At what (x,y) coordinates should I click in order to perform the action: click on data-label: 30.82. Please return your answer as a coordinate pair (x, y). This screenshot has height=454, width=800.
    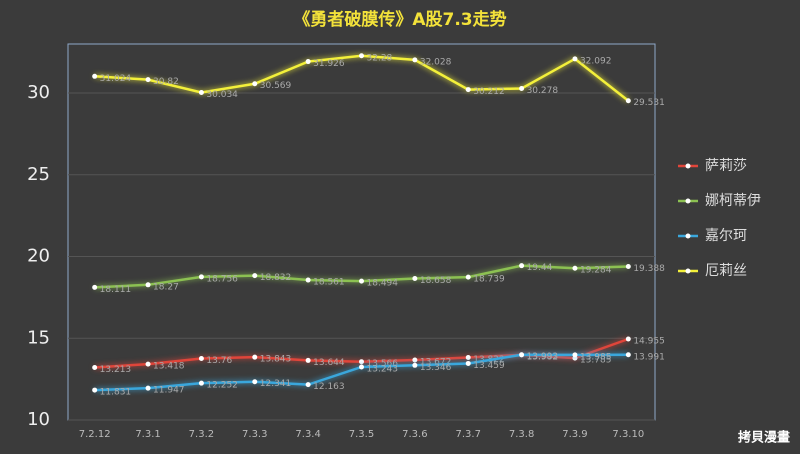
    Looking at the image, I should click on (166, 82).